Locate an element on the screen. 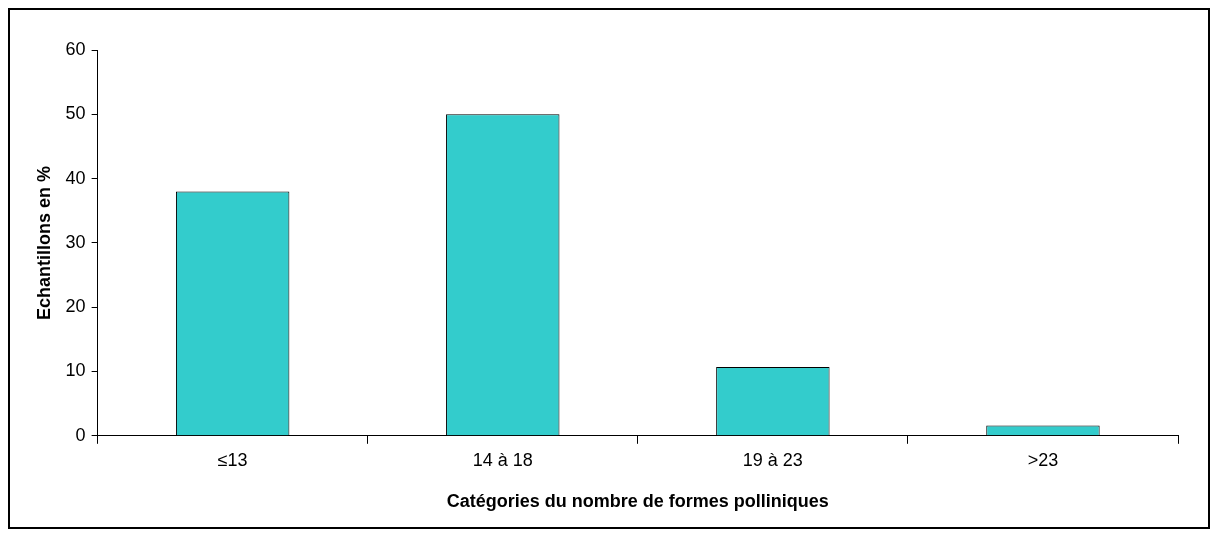 The width and height of the screenshot is (1217, 535). y-tick-label: 10 is located at coordinates (75, 370).